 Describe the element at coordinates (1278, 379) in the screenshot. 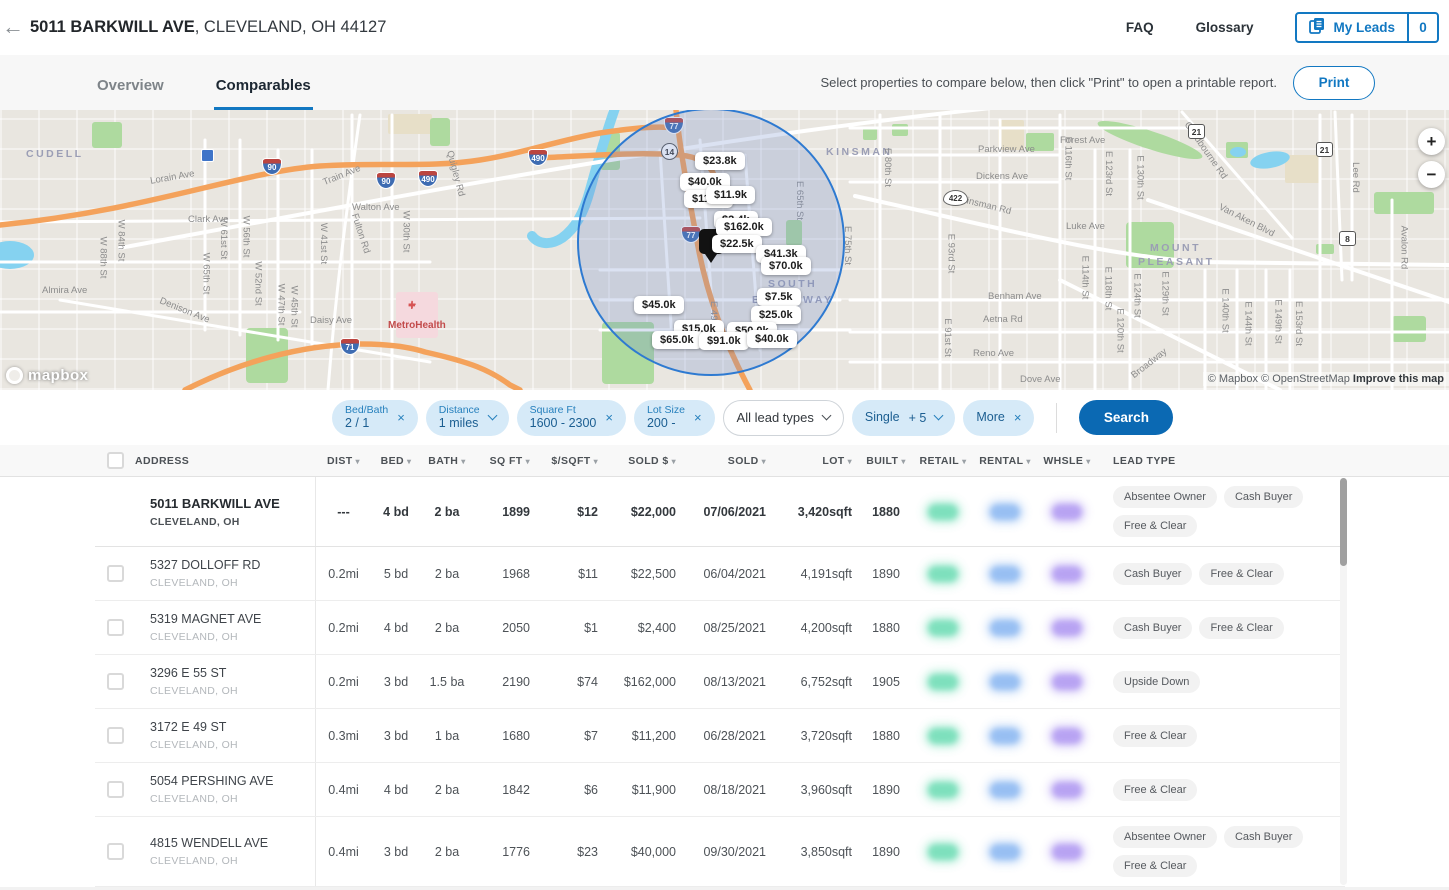

I see `attribution-links: © Mapbox © OpenStreetMap` at that location.